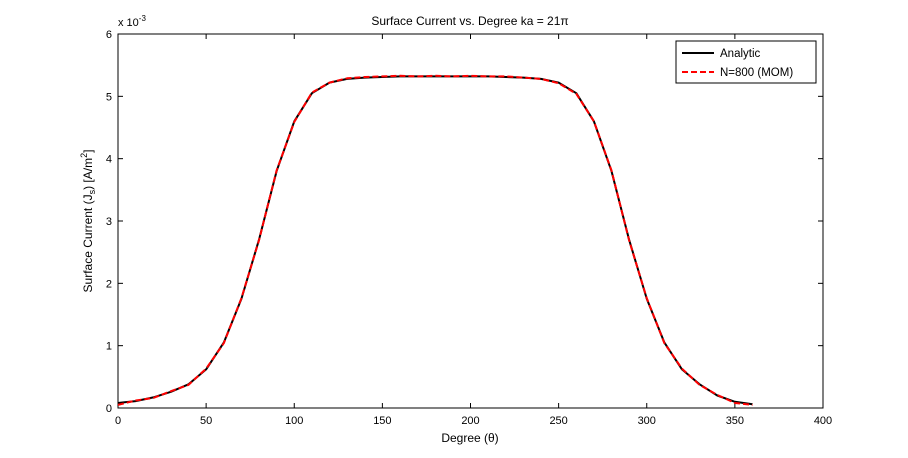 The width and height of the screenshot is (908, 458). I want to click on y-tick-label: 4, so click(109, 160).